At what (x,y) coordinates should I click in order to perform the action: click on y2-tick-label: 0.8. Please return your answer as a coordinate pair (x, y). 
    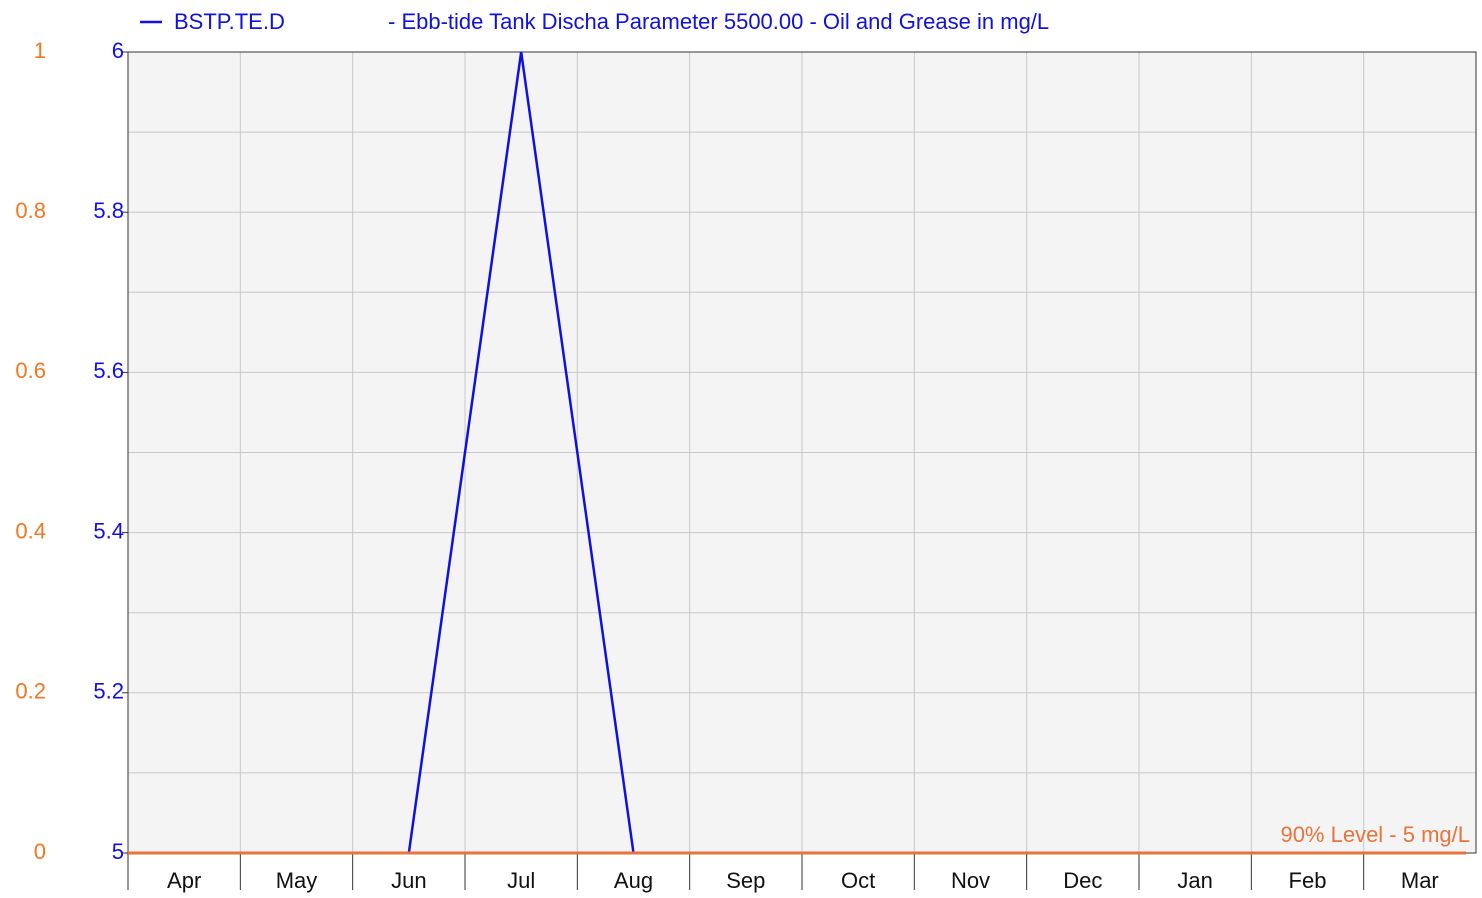
    Looking at the image, I should click on (30, 210).